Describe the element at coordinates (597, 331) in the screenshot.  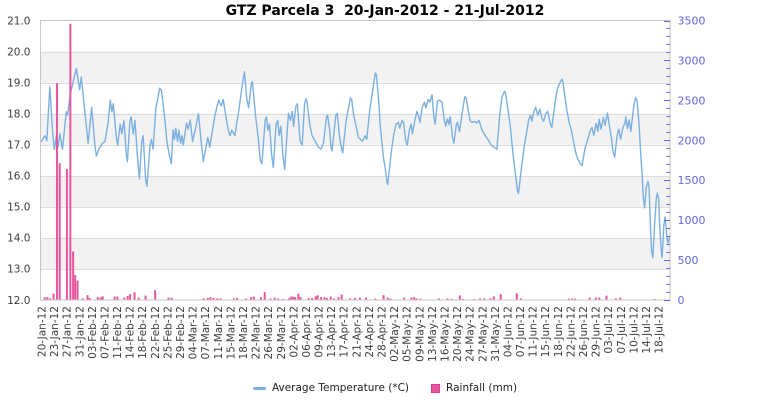
I see `x-axis-label: 29-Jun-12` at that location.